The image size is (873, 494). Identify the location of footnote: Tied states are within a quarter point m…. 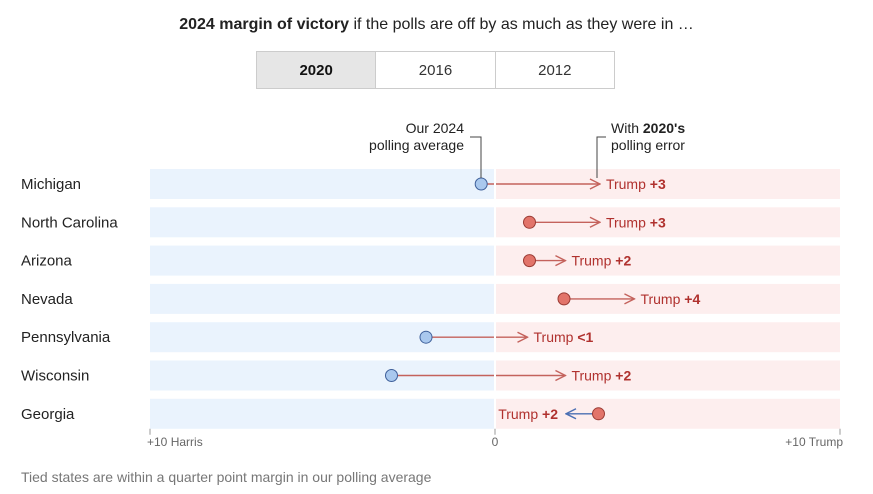
(226, 477).